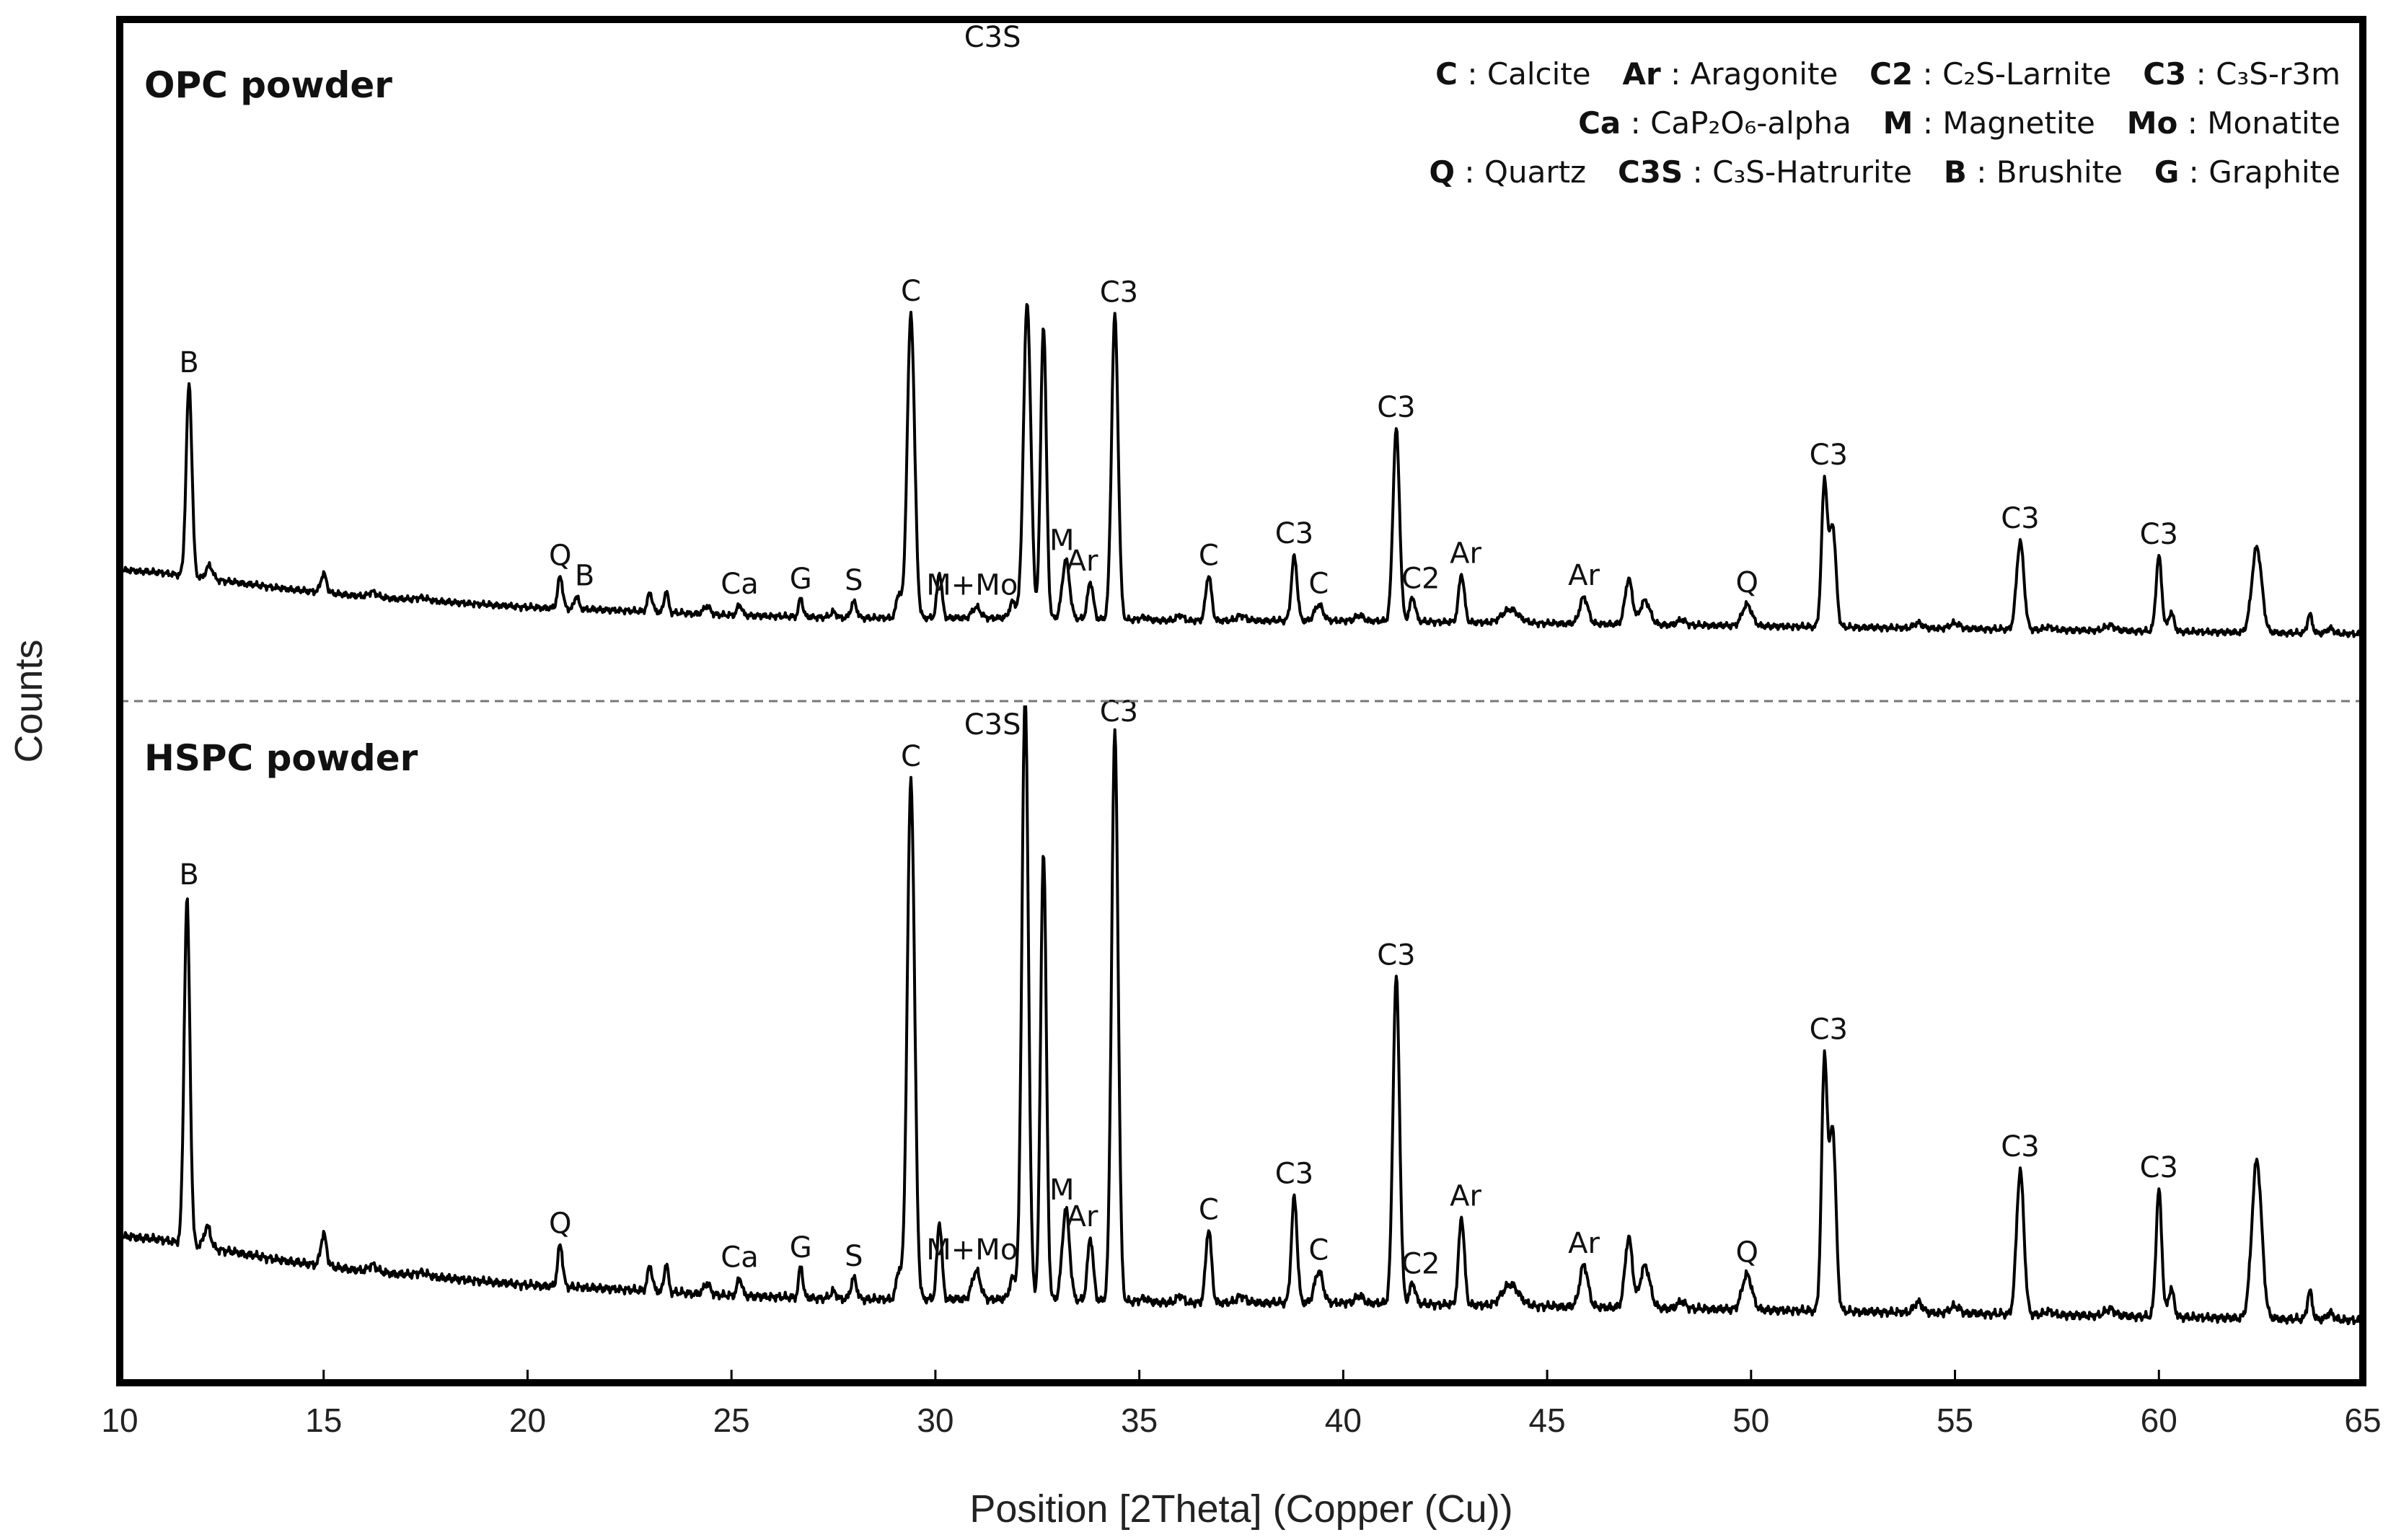  What do you see at coordinates (119, 1420) in the screenshot?
I see `x-tick-label: 10` at bounding box center [119, 1420].